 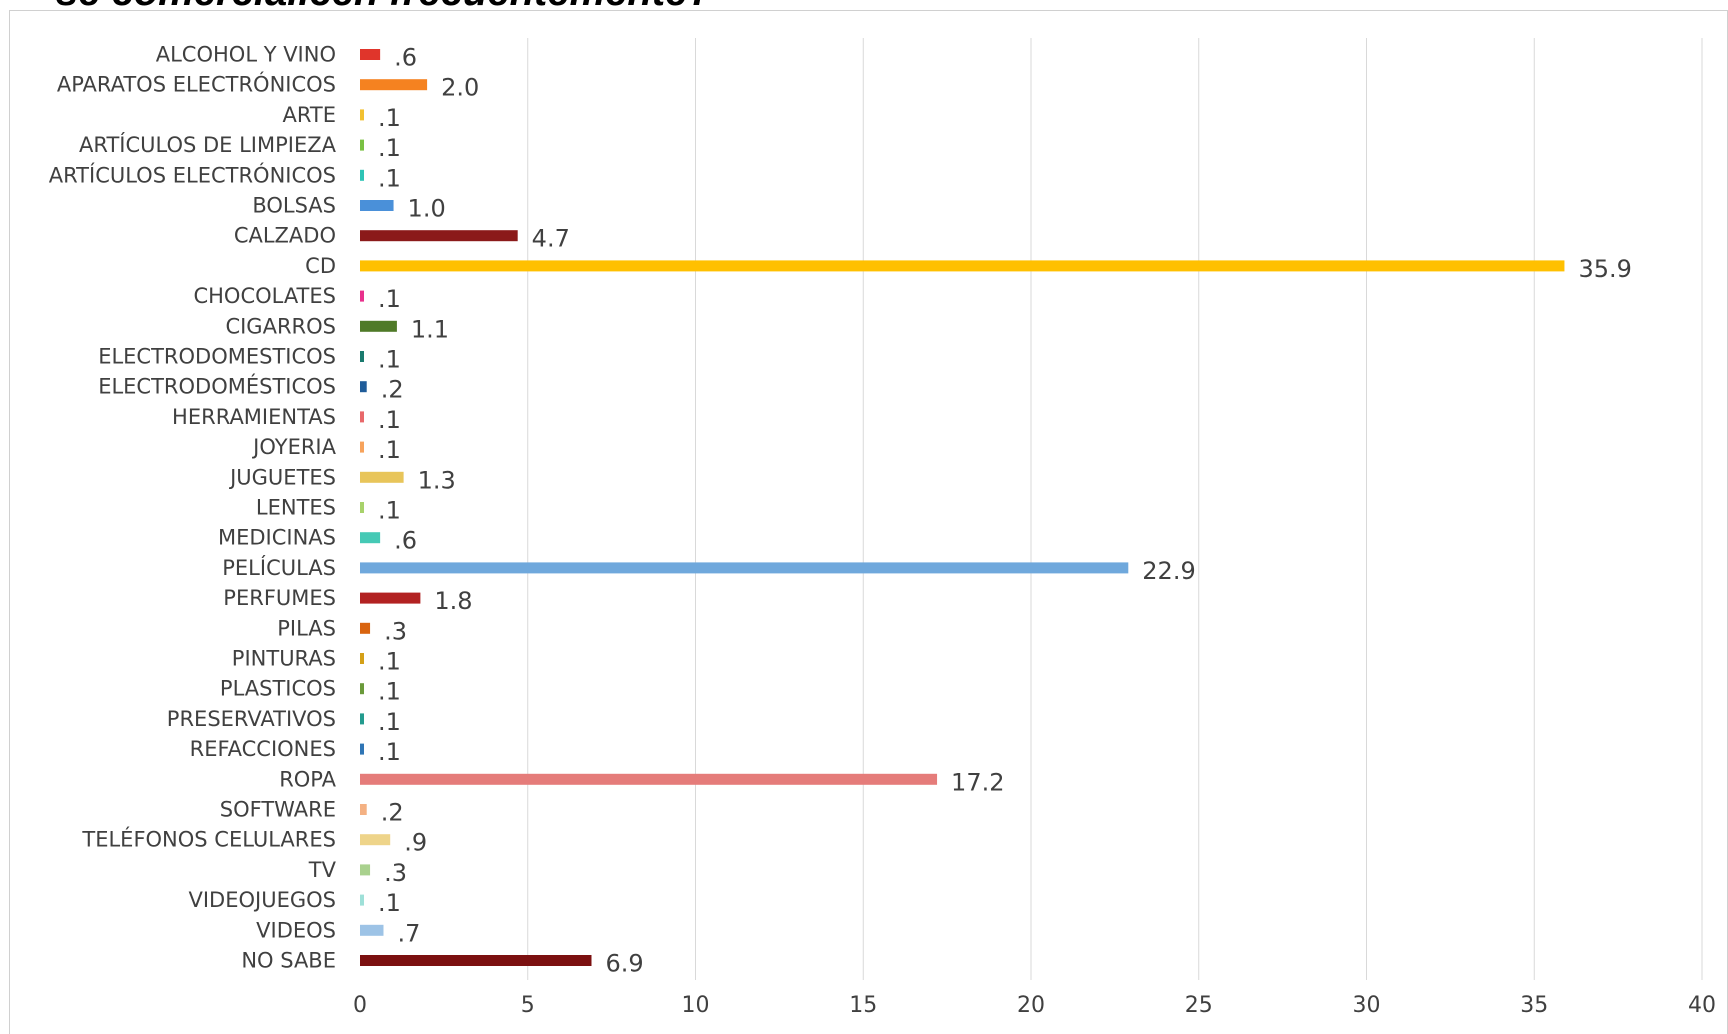 What do you see at coordinates (863, 1005) in the screenshot?
I see `x-tick-label: 15` at bounding box center [863, 1005].